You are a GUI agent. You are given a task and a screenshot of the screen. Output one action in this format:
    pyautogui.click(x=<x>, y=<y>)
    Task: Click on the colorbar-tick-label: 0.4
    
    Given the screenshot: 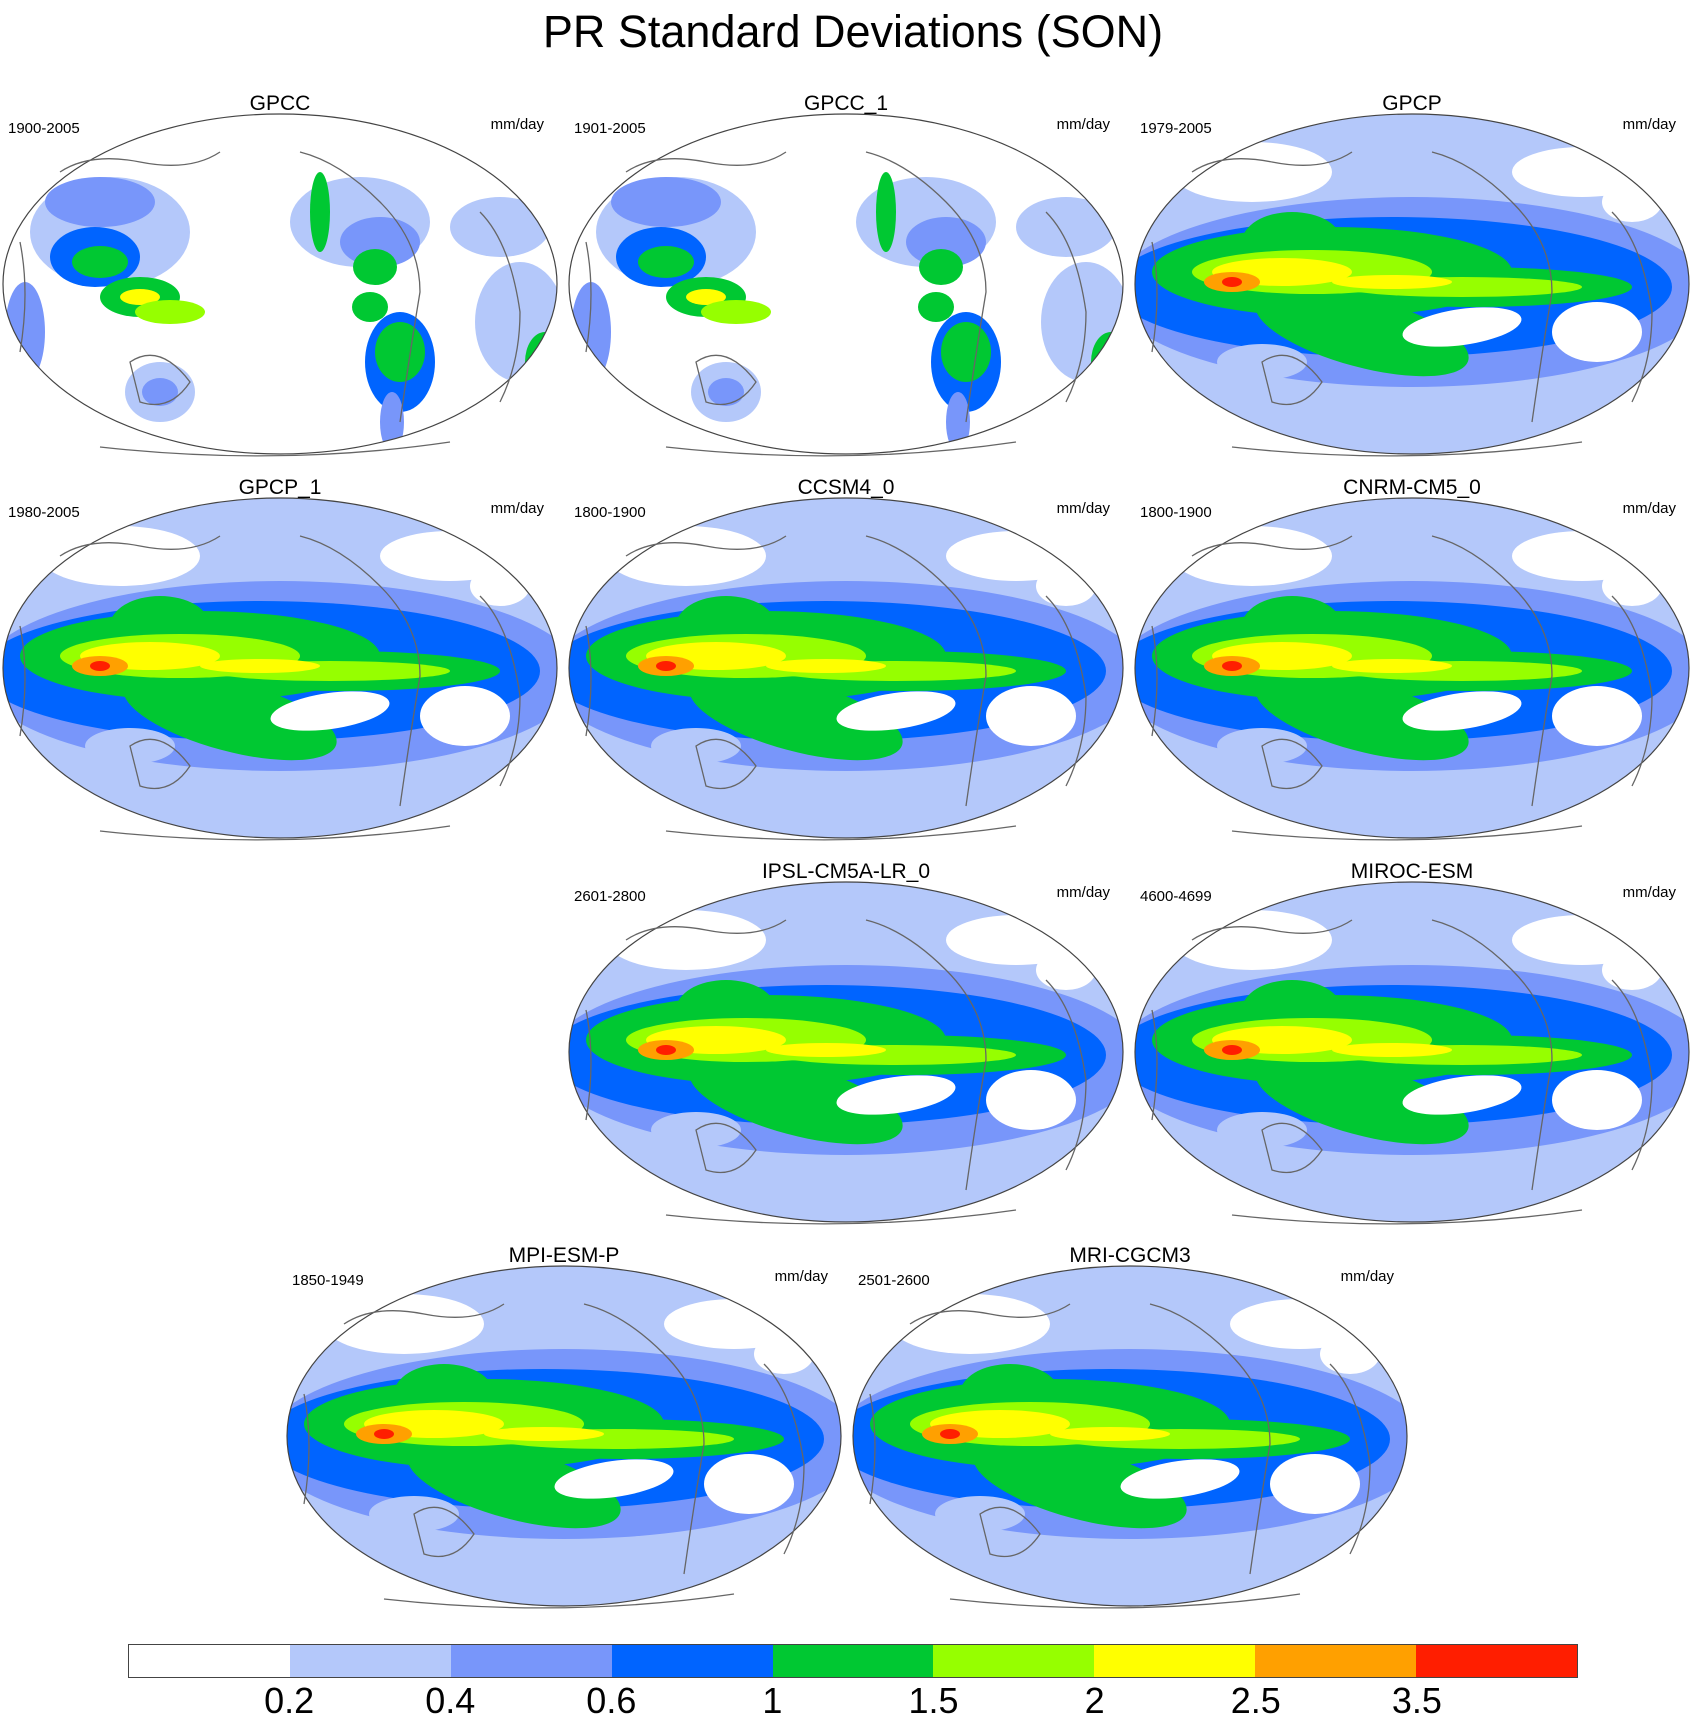 What is the action you would take?
    pyautogui.click(x=450, y=1700)
    